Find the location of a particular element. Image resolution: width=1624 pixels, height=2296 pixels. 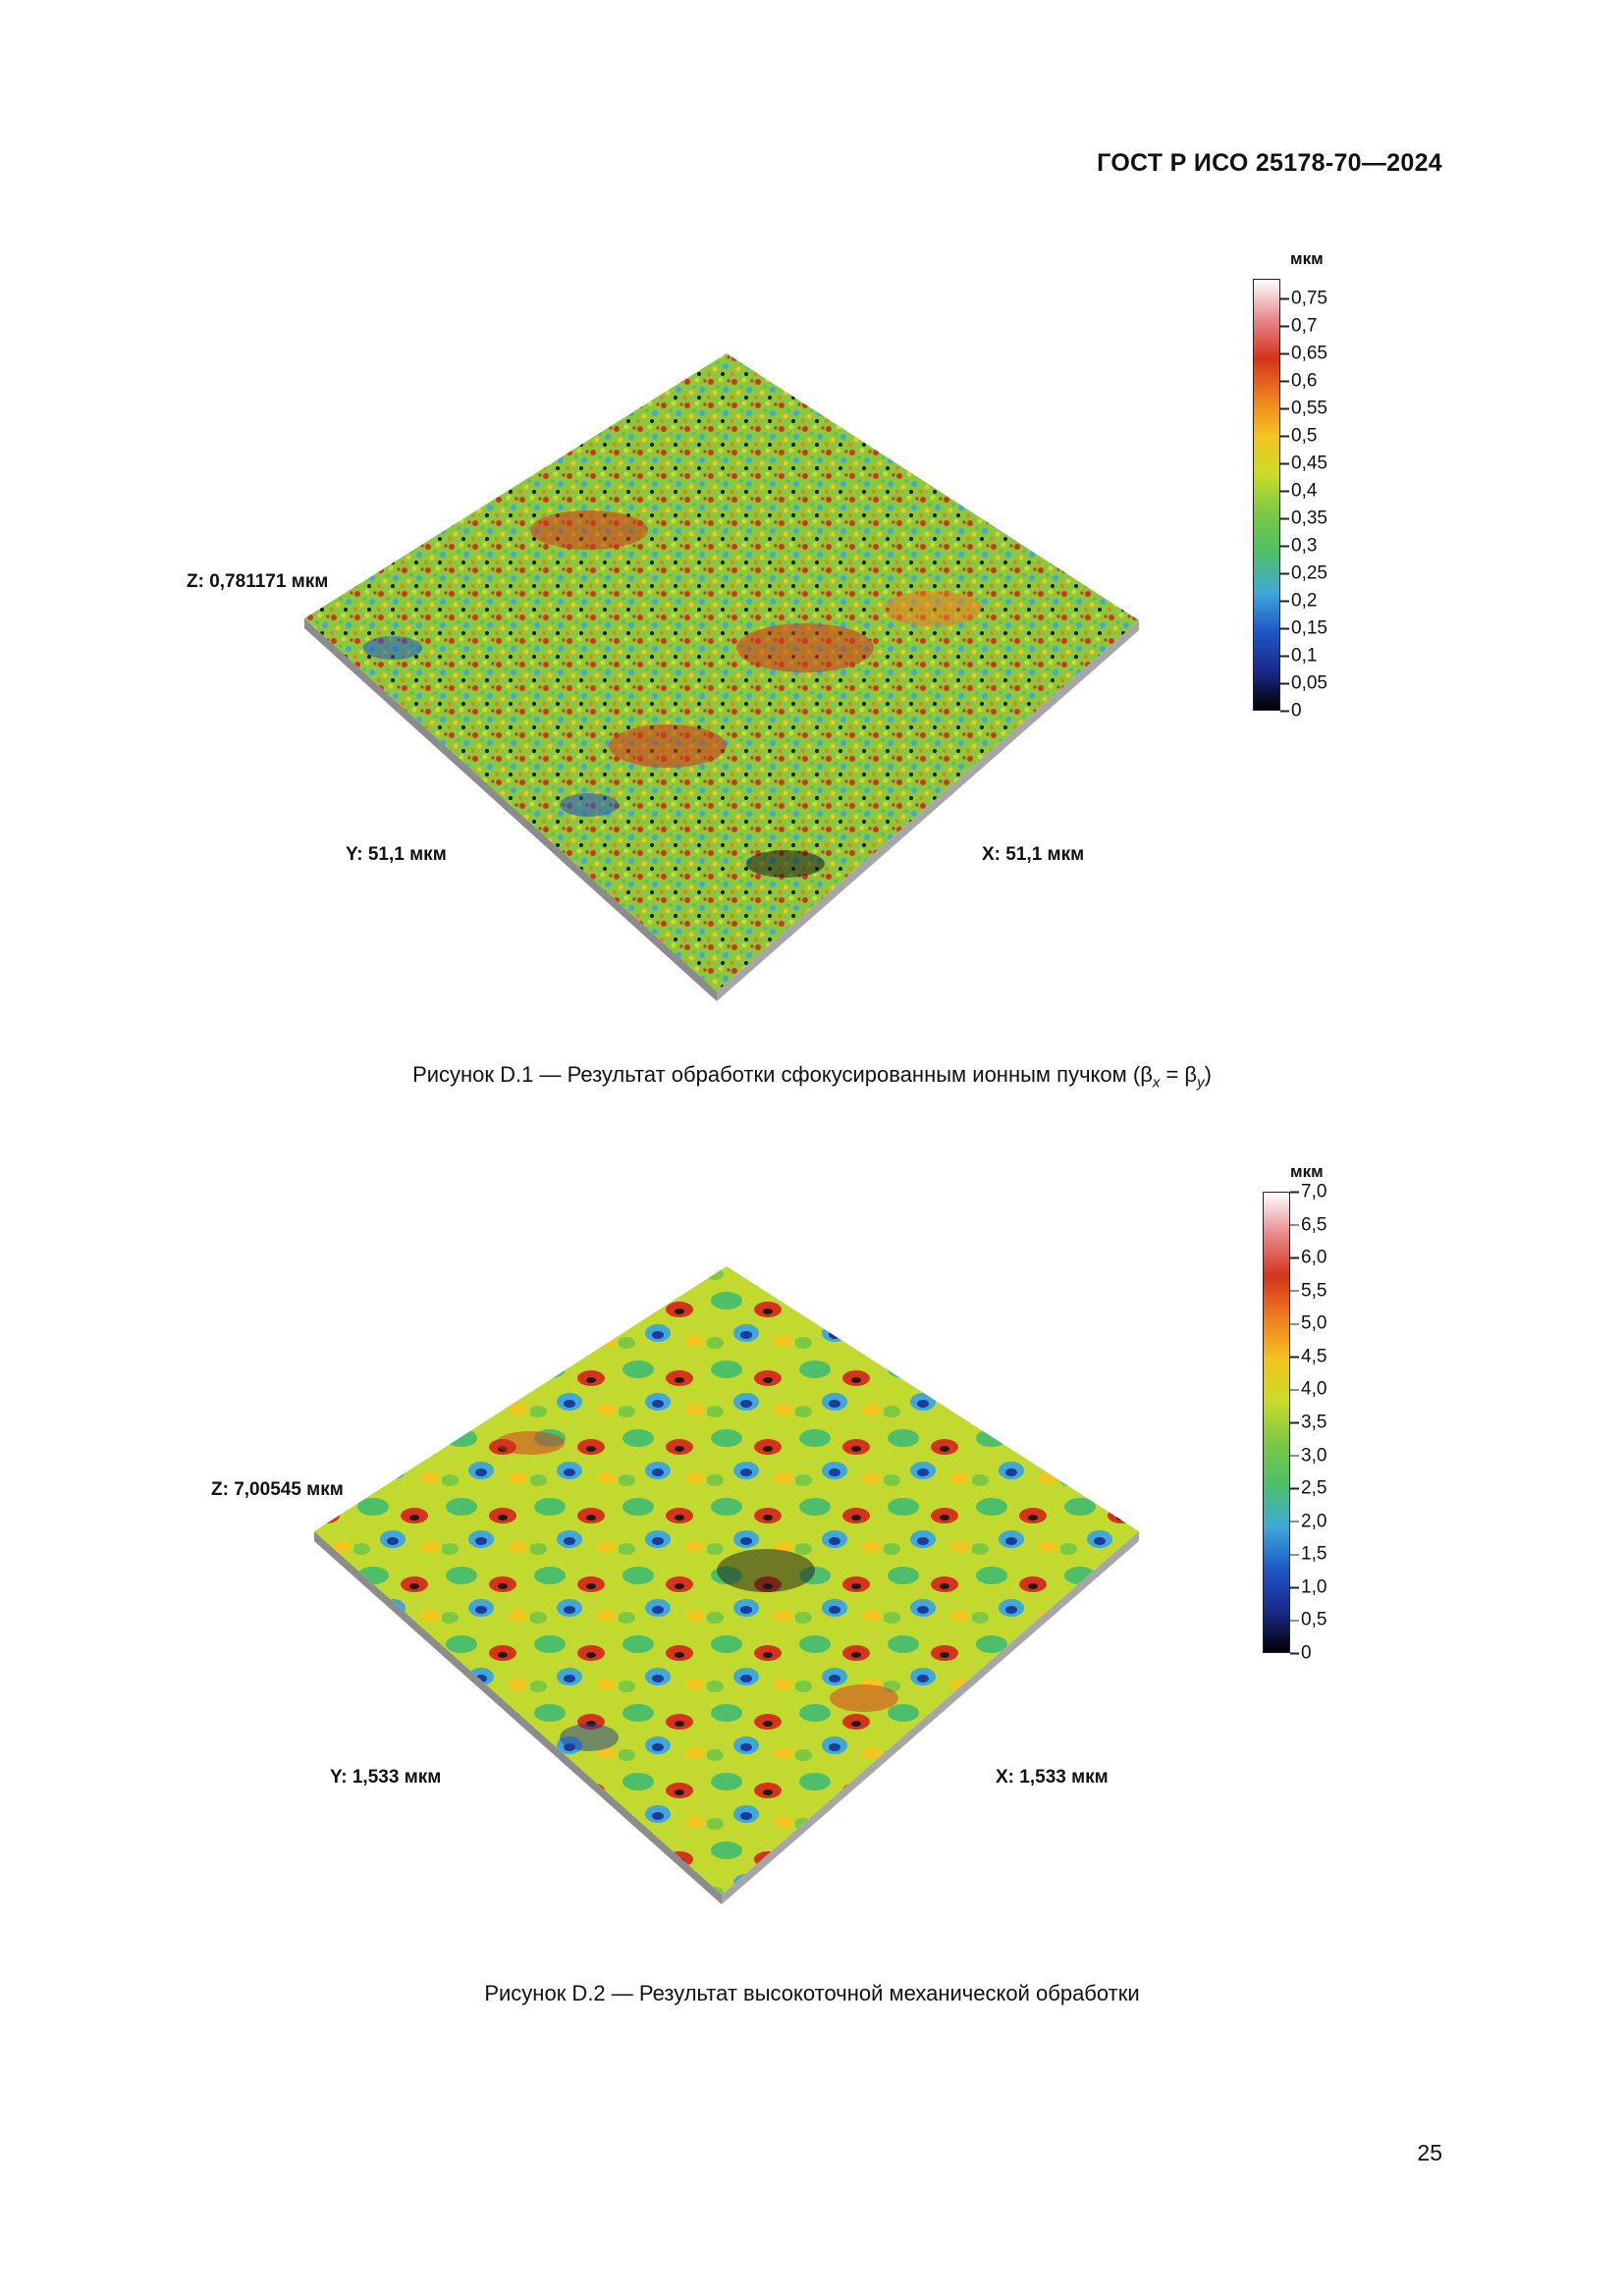

colorbar-tick-label: 0,35 is located at coordinates (1303, 518).